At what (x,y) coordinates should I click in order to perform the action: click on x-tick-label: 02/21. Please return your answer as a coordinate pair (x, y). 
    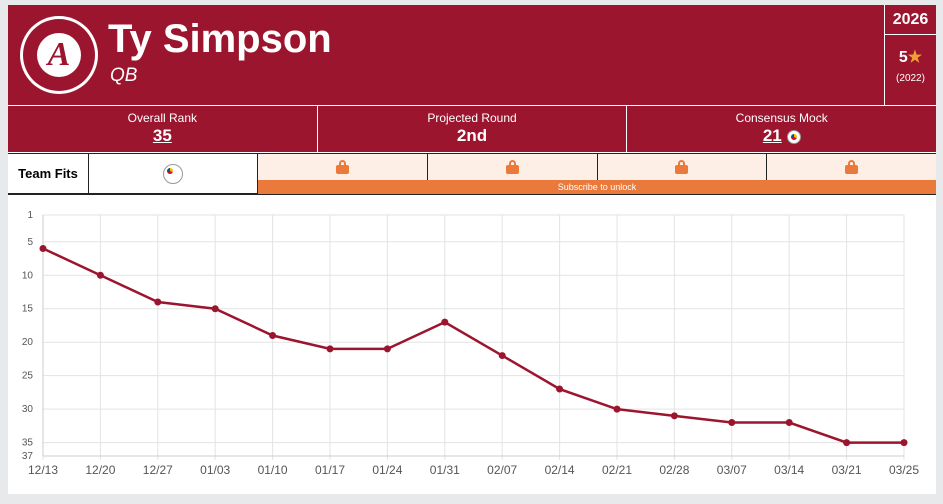
    Looking at the image, I should click on (617, 470).